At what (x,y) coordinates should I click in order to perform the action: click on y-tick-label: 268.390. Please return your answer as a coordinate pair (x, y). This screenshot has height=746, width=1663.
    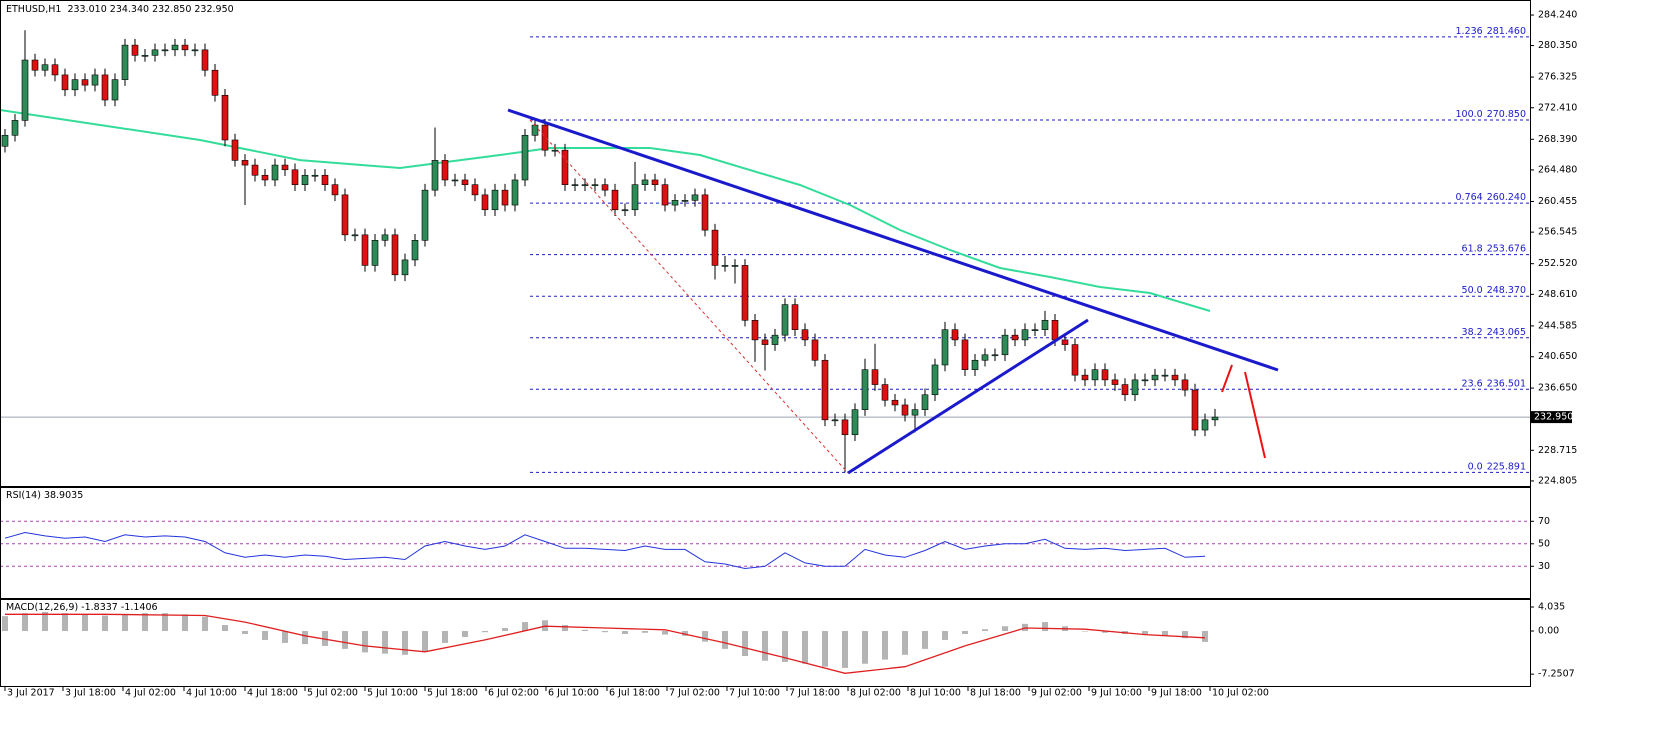
    Looking at the image, I should click on (1557, 139).